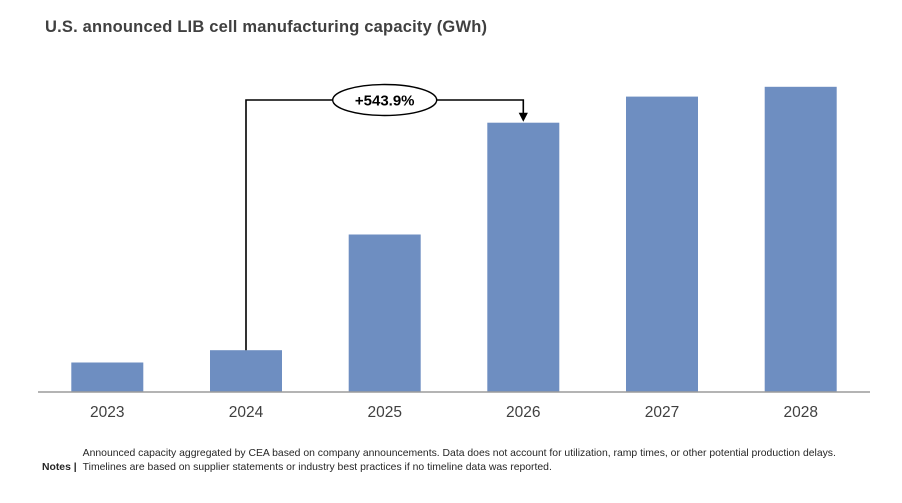 The height and width of the screenshot is (503, 902). I want to click on annotation-bubble, so click(385, 100).